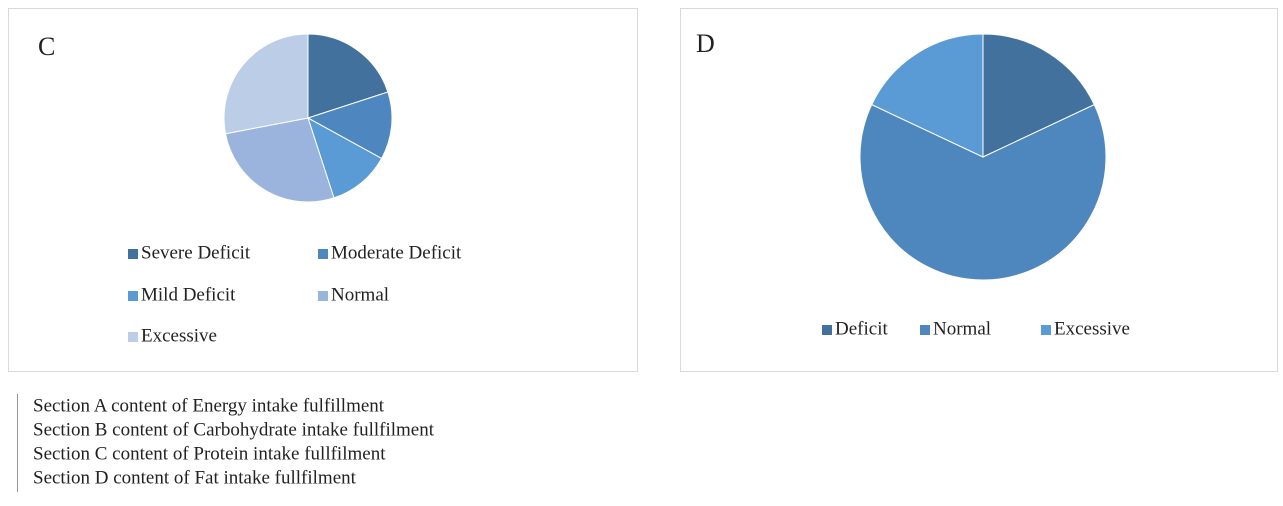  What do you see at coordinates (396, 252) in the screenshot?
I see `legend-label: Moderate Deficit` at bounding box center [396, 252].